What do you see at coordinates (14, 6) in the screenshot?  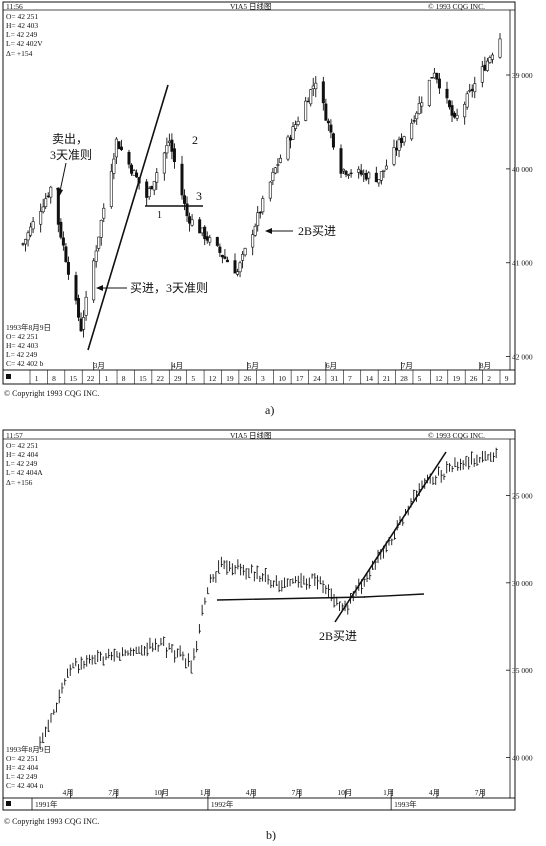 I see `chart-a-time: 11:56` at bounding box center [14, 6].